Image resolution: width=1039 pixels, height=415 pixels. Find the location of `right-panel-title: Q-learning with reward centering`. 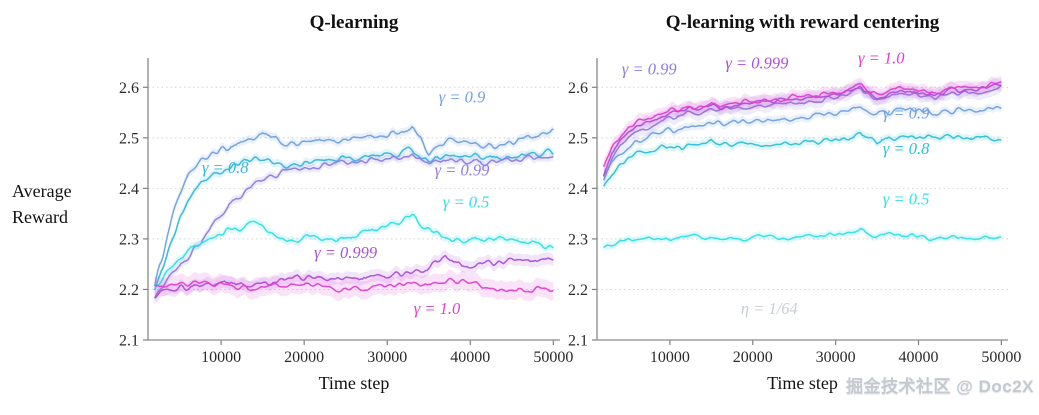

right-panel-title: Q-learning with reward centering is located at coordinates (802, 22).